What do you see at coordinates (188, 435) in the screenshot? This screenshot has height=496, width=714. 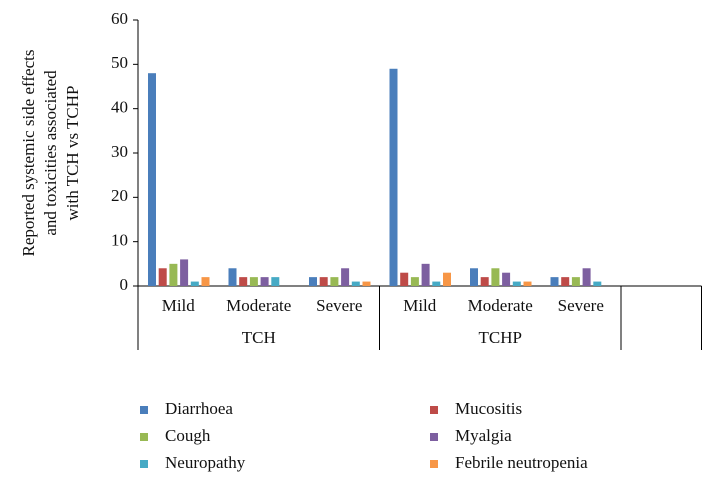 I see `legend-label: Cough` at bounding box center [188, 435].